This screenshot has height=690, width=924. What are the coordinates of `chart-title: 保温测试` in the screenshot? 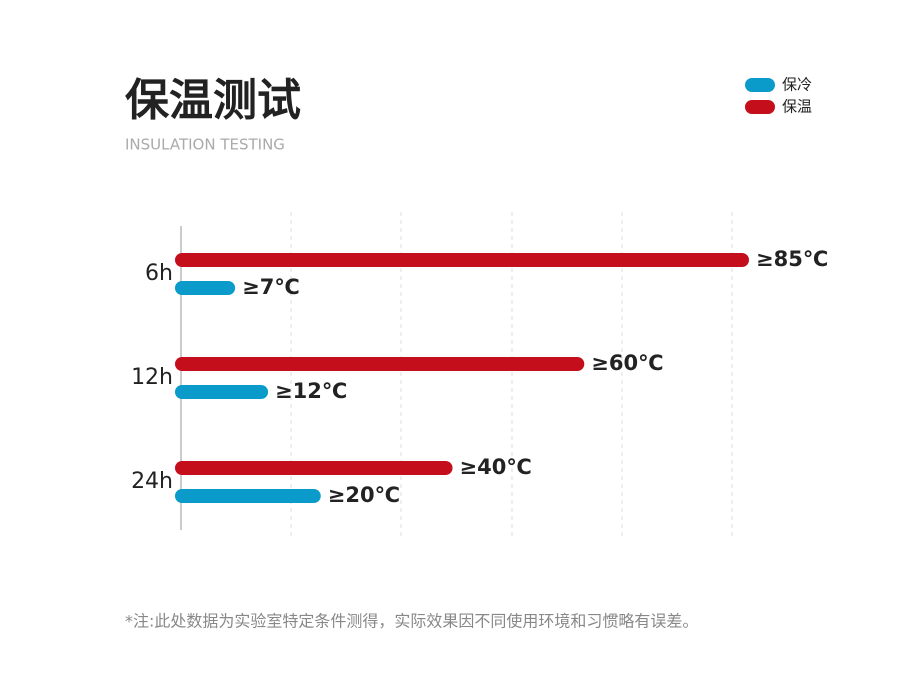 It's located at (213, 100).